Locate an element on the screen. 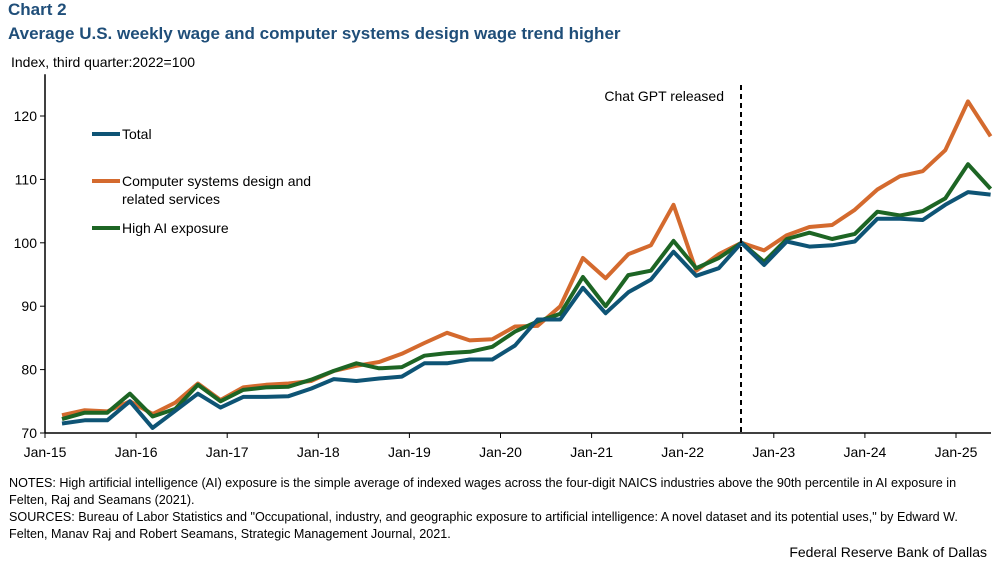 The width and height of the screenshot is (997, 565). y-axis-unit: Index, third quarter:2022=100 is located at coordinates (103, 62).